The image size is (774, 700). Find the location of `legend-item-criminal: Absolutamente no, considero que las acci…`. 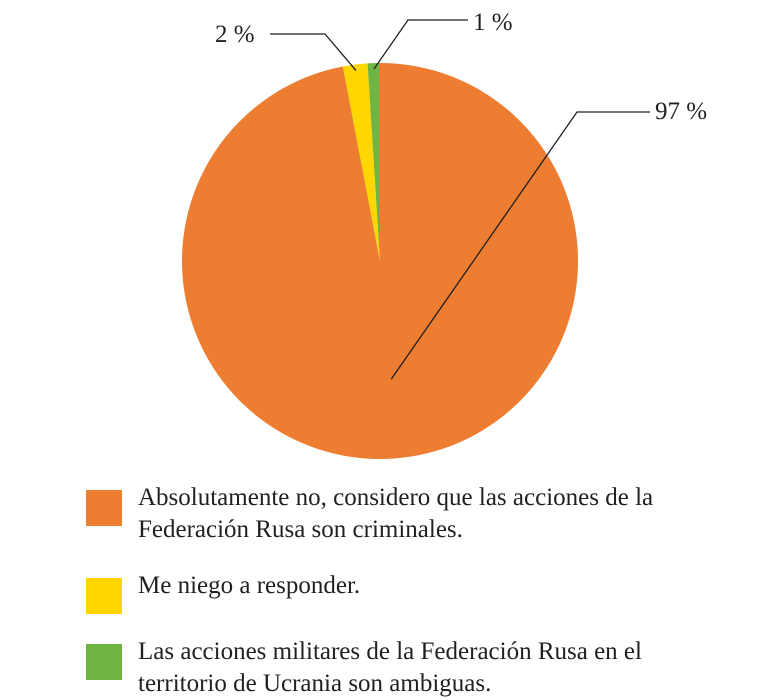

legend-item-criminal: Absolutamente no, considero que las acci… is located at coordinates (426, 514).